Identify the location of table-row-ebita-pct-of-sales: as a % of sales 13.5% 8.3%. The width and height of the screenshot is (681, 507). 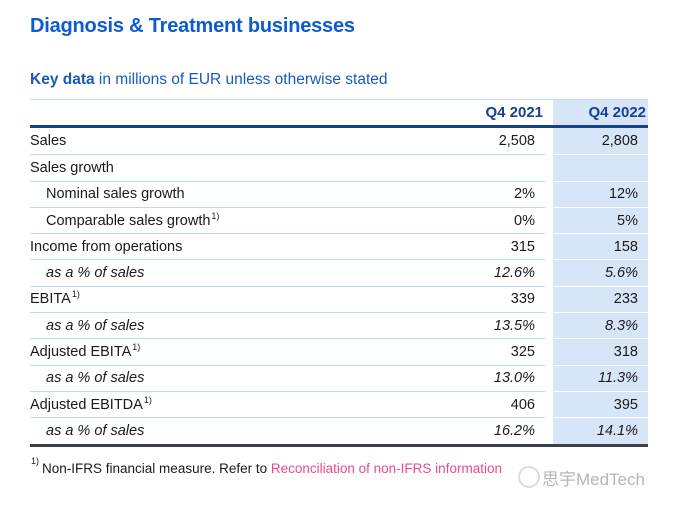
(339, 325).